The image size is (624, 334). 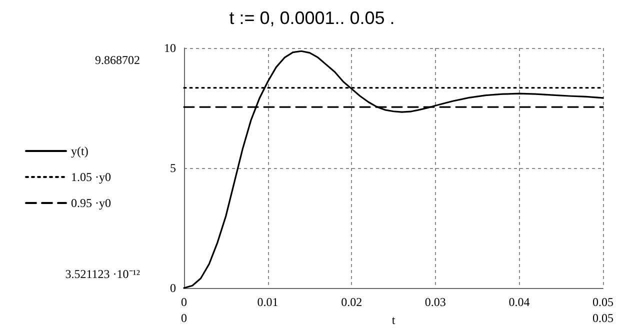 I want to click on x-tick-label: 0.05, so click(x=603, y=302).